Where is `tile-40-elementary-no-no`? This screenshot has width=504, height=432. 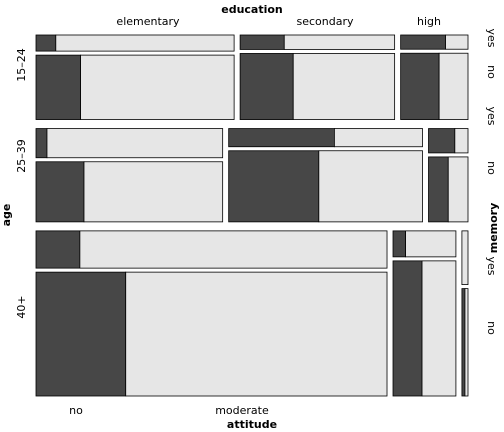 tile-40-elementary-no-no is located at coordinates (81, 334).